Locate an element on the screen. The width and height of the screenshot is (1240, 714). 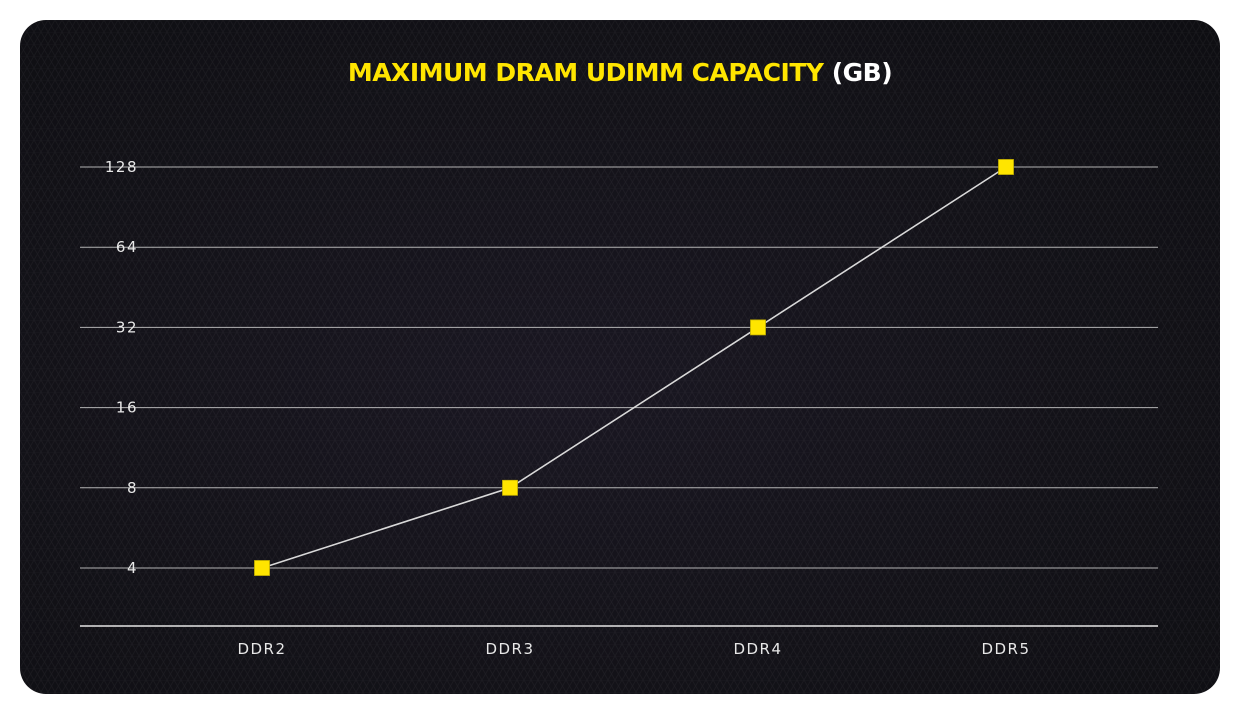
y-tick-label: 128 is located at coordinates (121, 167).